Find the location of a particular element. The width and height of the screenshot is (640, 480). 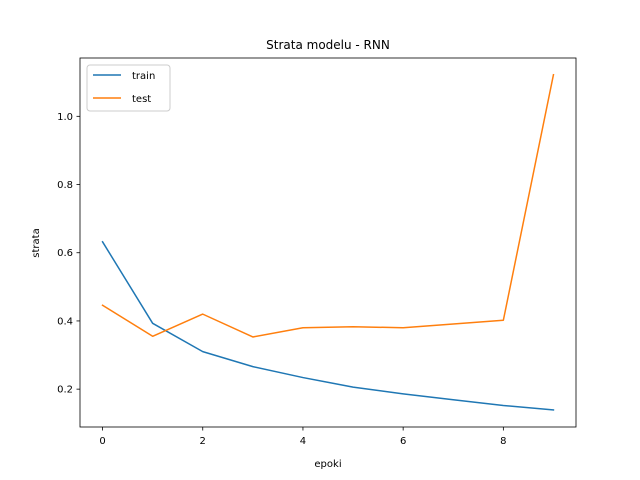

x-tick-label: 4 is located at coordinates (303, 441).